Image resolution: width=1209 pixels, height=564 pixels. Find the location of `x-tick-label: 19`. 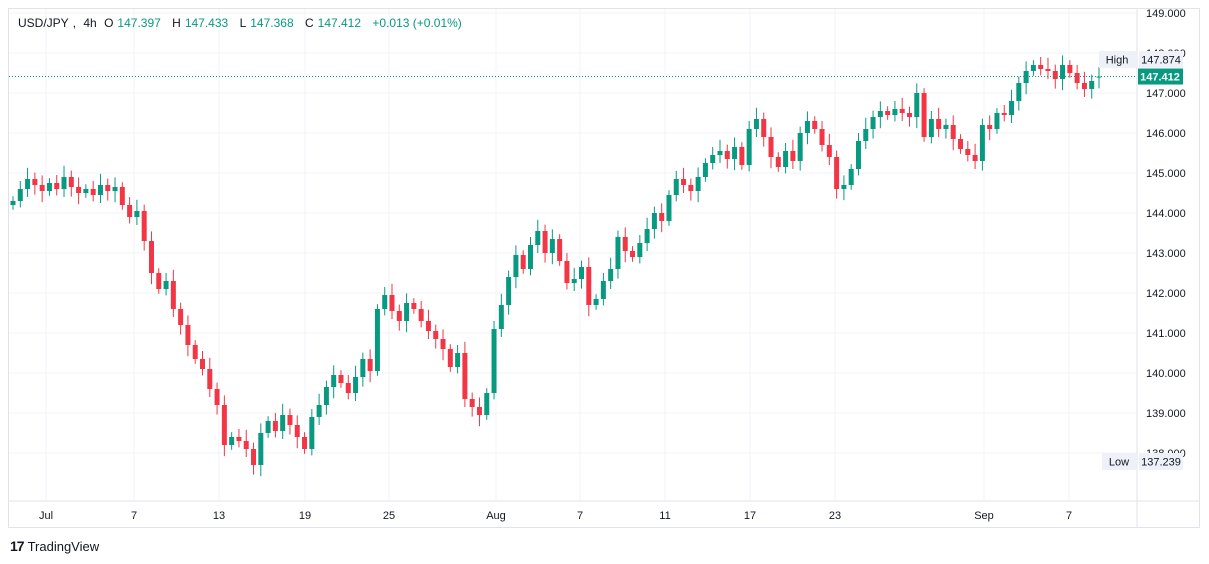

x-tick-label: 19 is located at coordinates (305, 516).